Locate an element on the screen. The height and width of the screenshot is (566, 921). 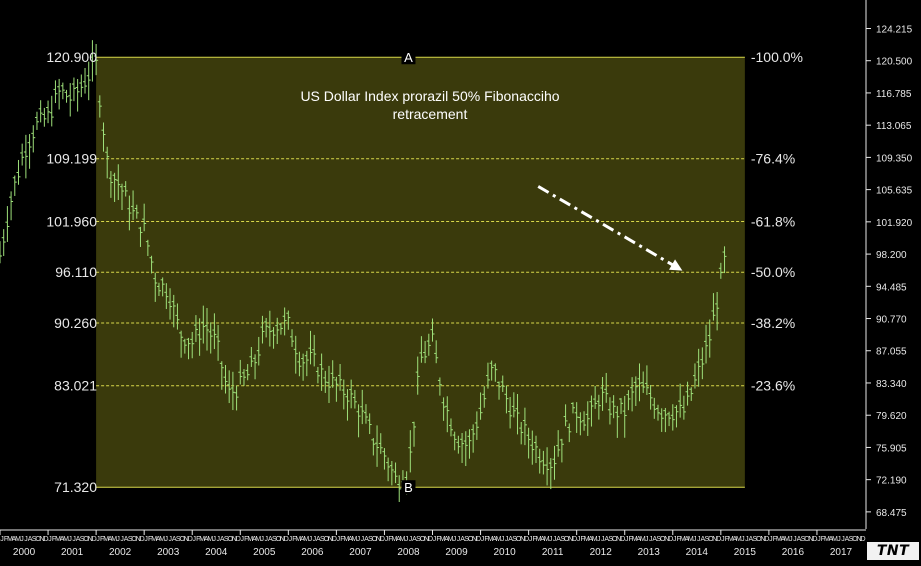
point-b-box is located at coordinates (408, 487).